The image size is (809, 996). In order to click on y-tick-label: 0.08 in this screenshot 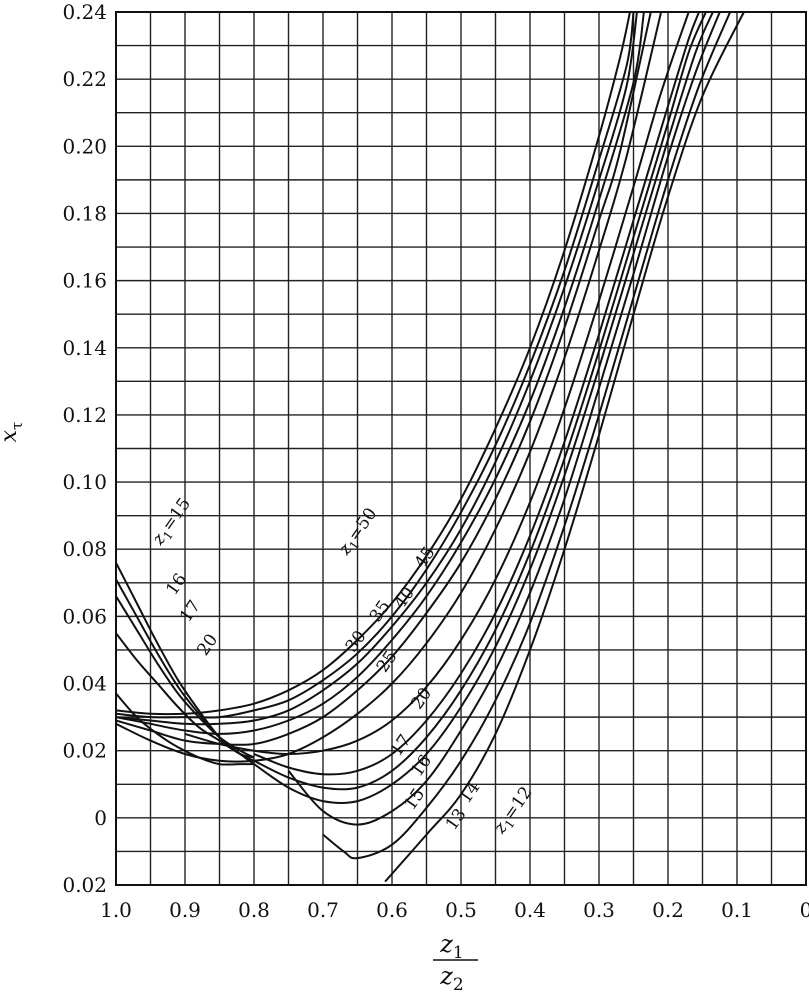, I will do `click(84, 549)`.